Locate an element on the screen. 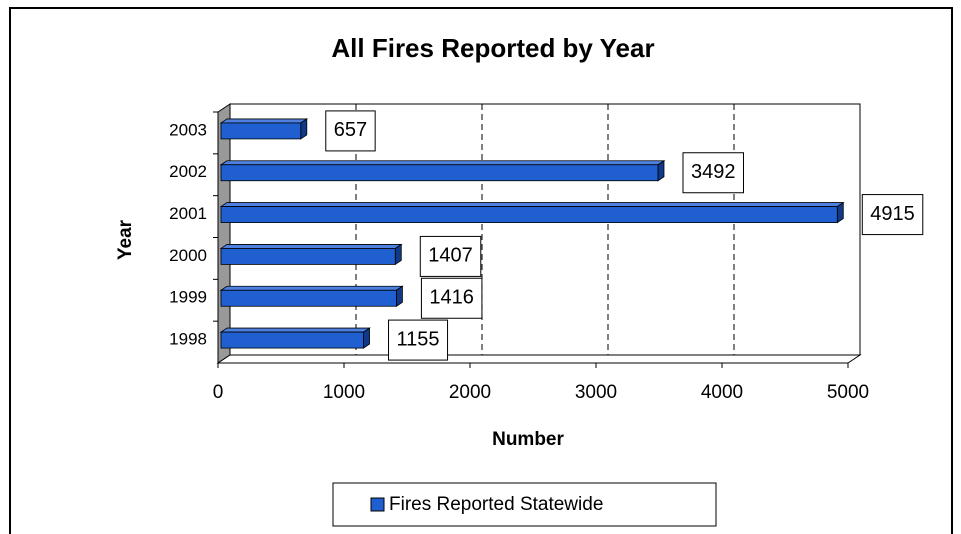  y-tick-label: 1998 is located at coordinates (188, 339).